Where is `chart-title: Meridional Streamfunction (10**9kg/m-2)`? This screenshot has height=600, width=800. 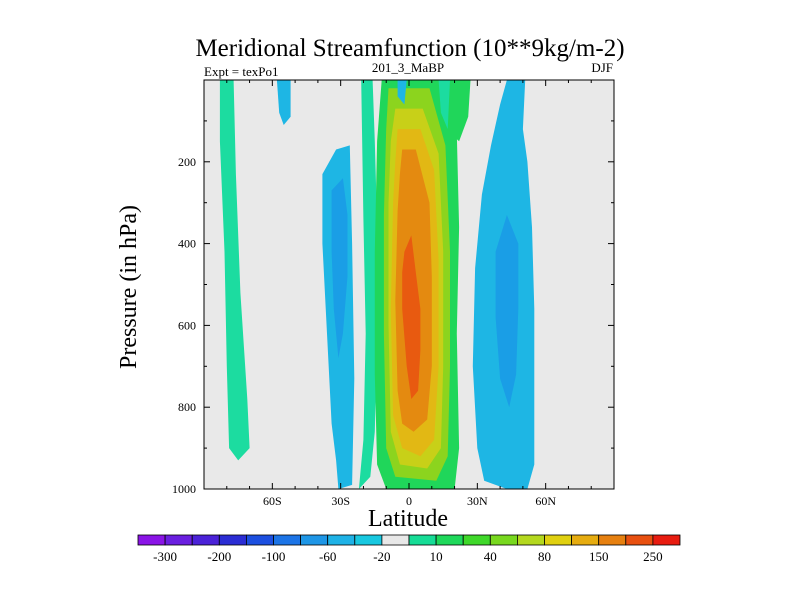 chart-title: Meridional Streamfunction (10**9kg/m-2) is located at coordinates (409, 48).